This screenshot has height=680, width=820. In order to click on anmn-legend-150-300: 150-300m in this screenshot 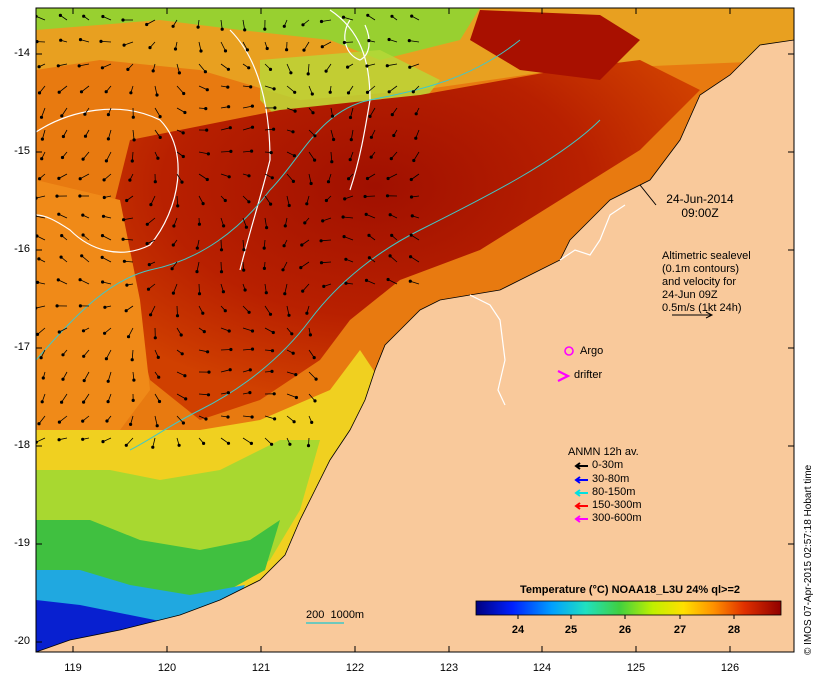, I will do `click(617, 505)`.